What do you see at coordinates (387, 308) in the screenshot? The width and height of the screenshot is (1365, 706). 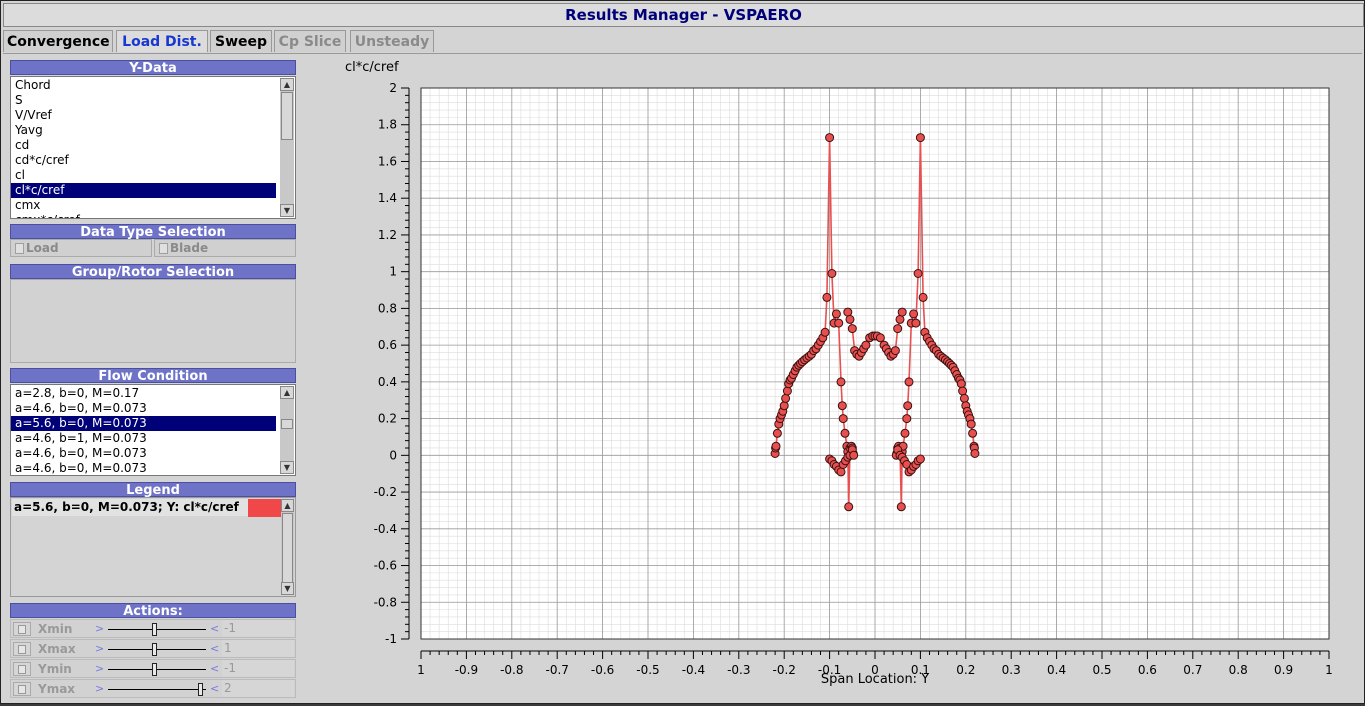 I see `y-tick-label: 0.8` at bounding box center [387, 308].